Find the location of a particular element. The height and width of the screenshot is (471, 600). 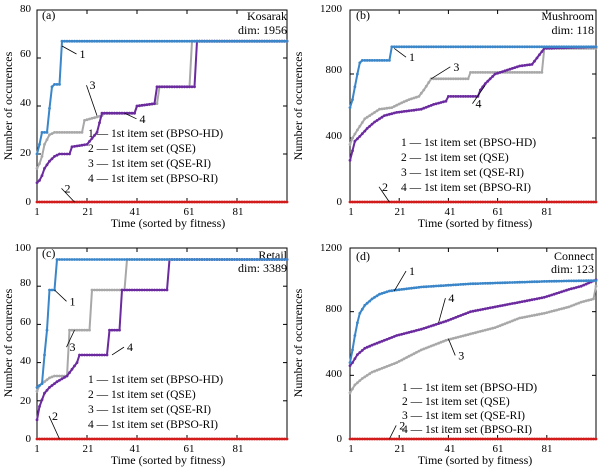

panel-d-curve-label-2: 2 is located at coordinates (402, 425).